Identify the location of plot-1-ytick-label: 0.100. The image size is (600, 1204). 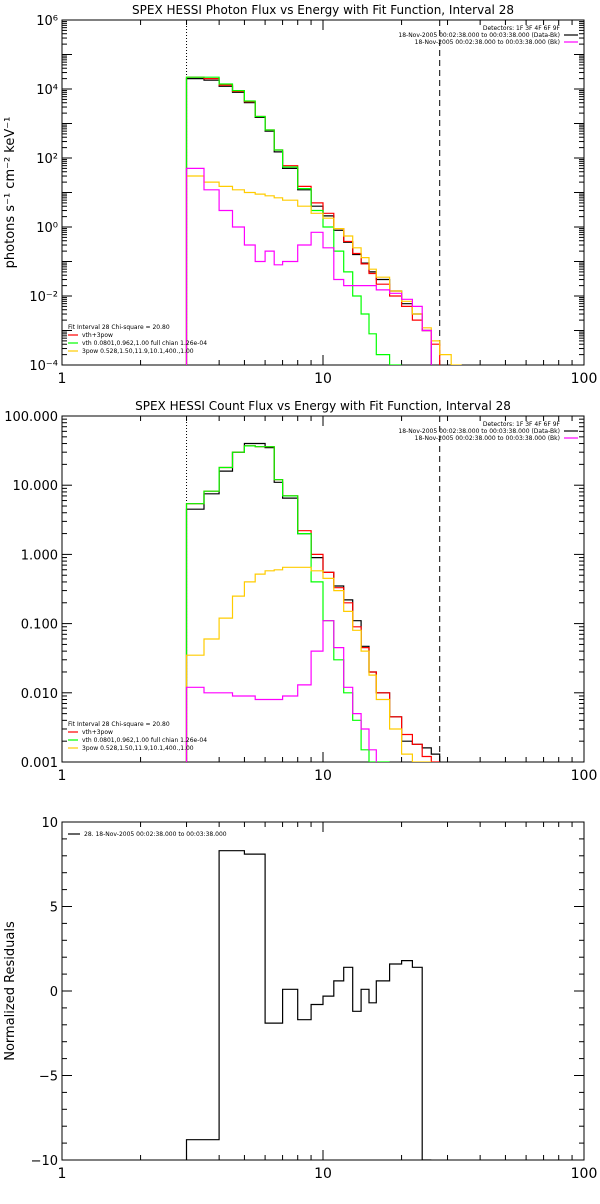
(39, 625).